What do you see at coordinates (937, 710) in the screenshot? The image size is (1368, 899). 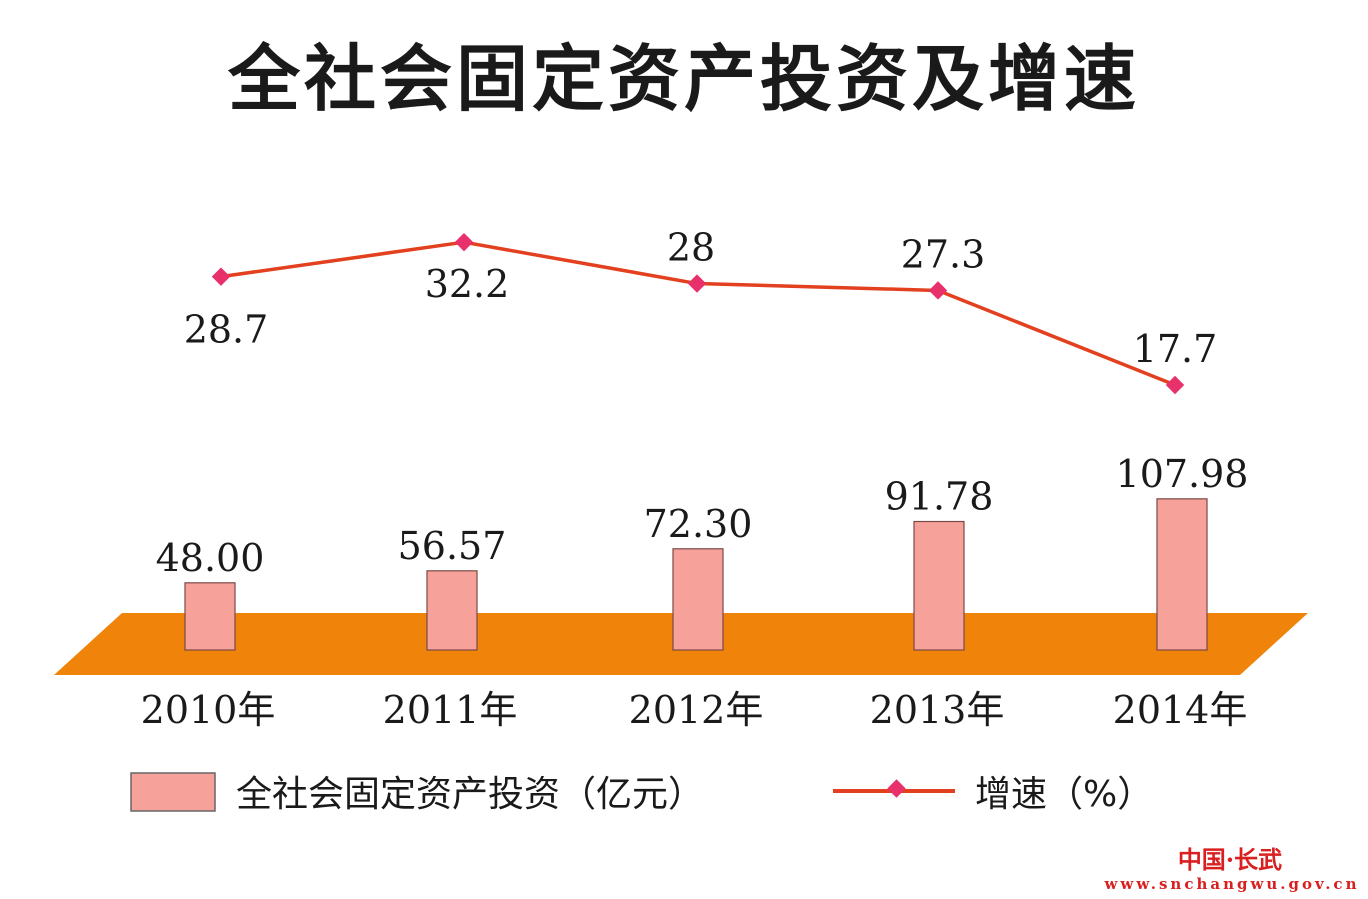 I see `x-tick-label: 2013年` at bounding box center [937, 710].